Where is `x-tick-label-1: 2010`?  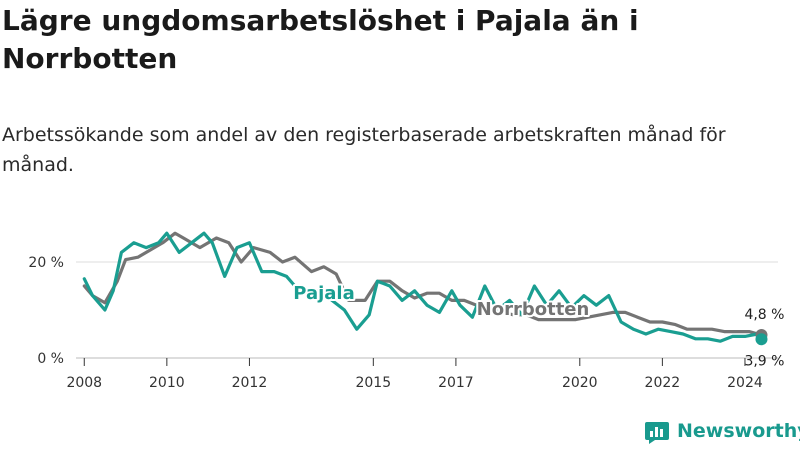
x-tick-label-1: 2010 is located at coordinates (167, 383).